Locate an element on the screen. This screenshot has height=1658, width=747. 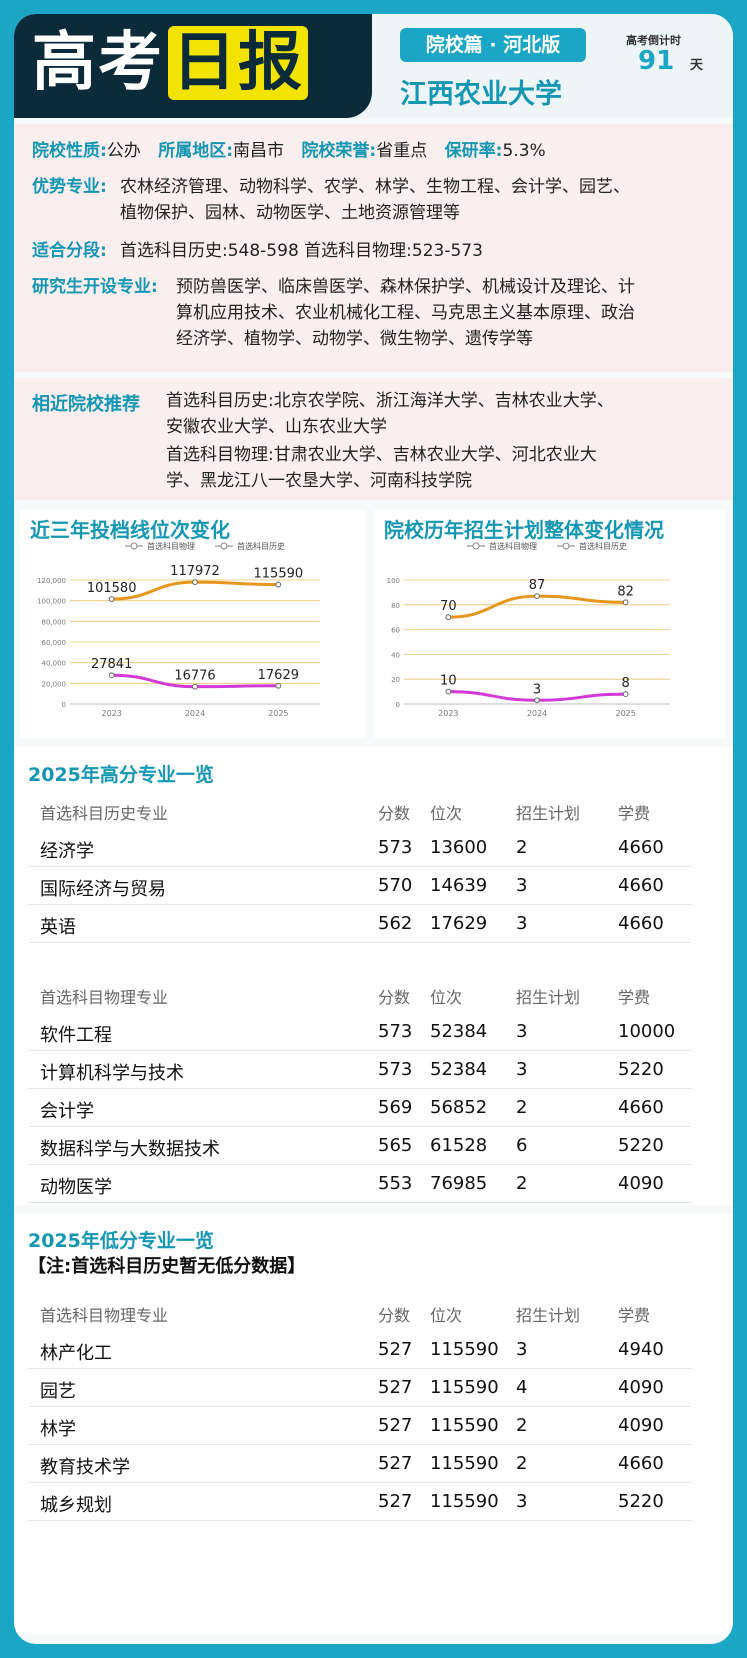
edition-badge: 院校篇 · 河北版 is located at coordinates (493, 45).